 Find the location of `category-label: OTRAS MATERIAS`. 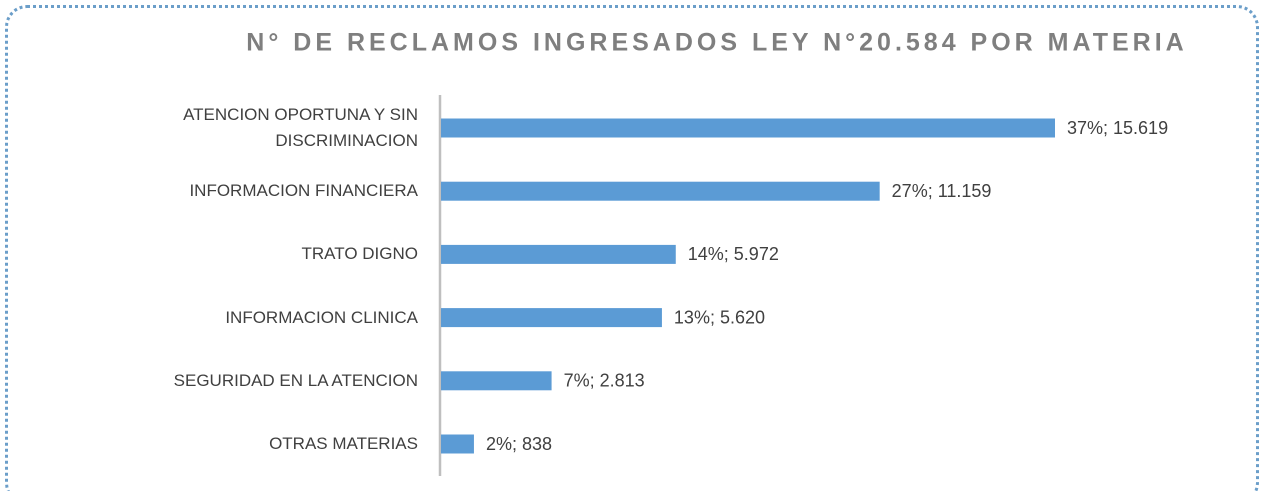

category-label: OTRAS MATERIAS is located at coordinates (343, 443).